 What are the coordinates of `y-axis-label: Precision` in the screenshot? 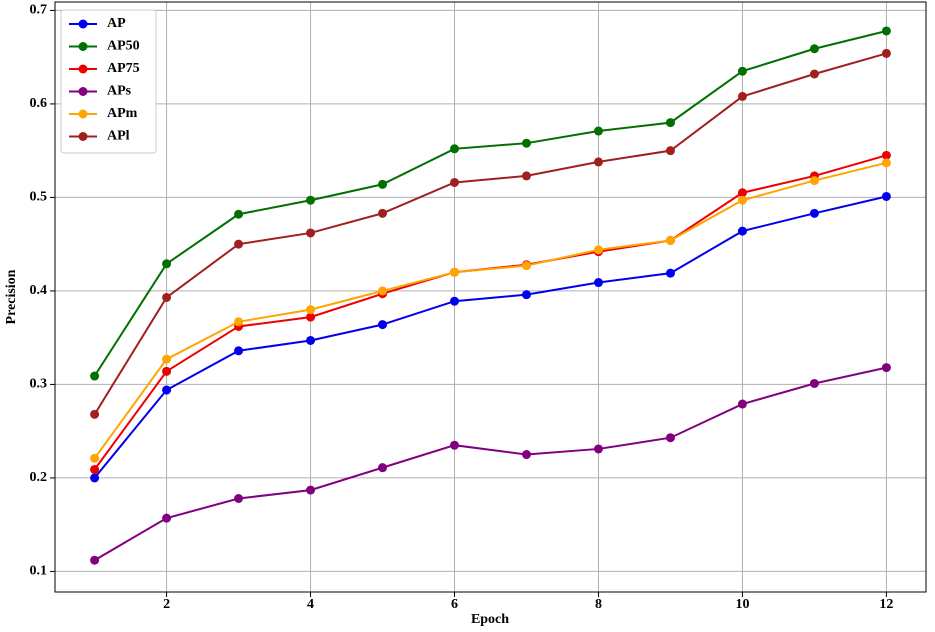 It's located at (11, 296).